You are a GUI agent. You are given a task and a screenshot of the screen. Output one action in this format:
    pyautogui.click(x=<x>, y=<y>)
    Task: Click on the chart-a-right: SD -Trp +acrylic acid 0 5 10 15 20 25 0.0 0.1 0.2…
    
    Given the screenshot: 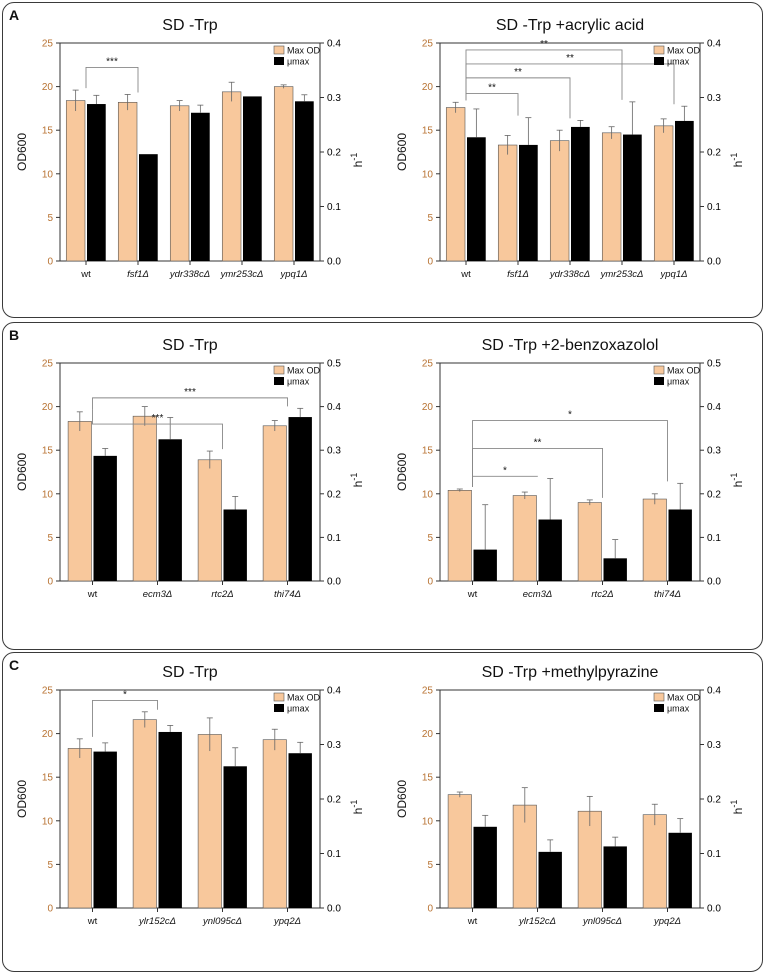 What is the action you would take?
    pyautogui.click(x=570, y=148)
    